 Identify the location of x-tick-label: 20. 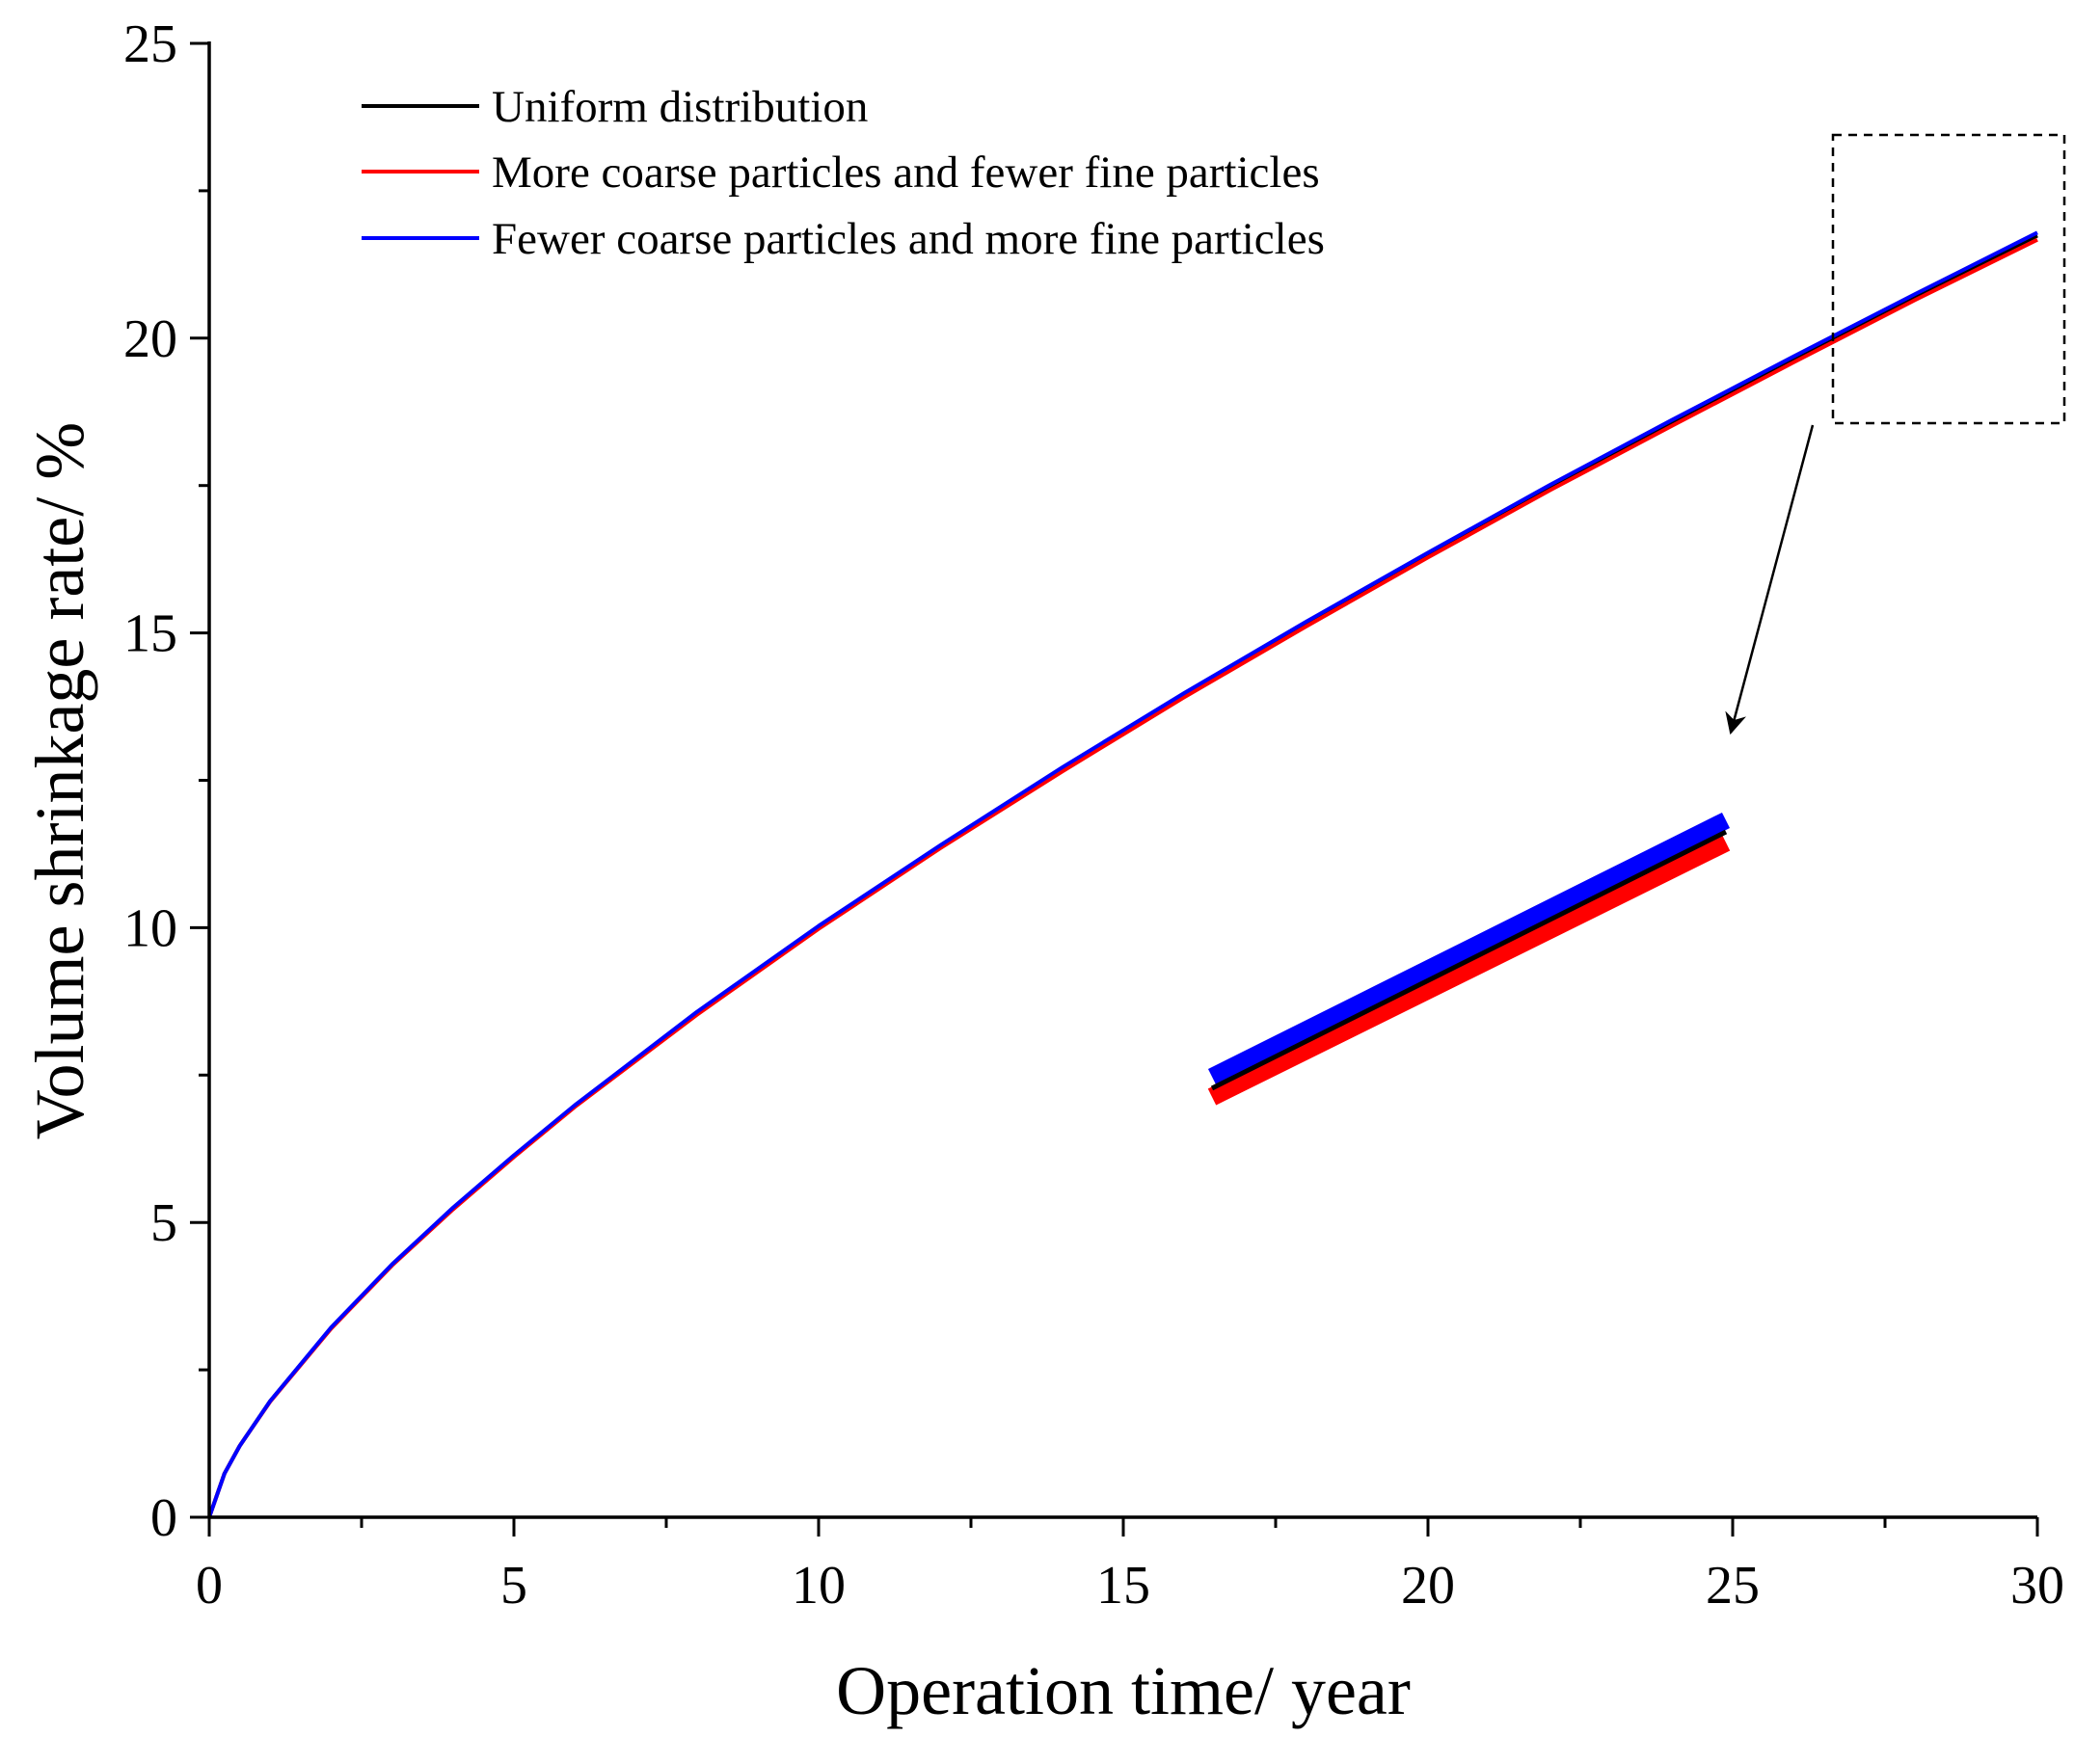
(1428, 1586).